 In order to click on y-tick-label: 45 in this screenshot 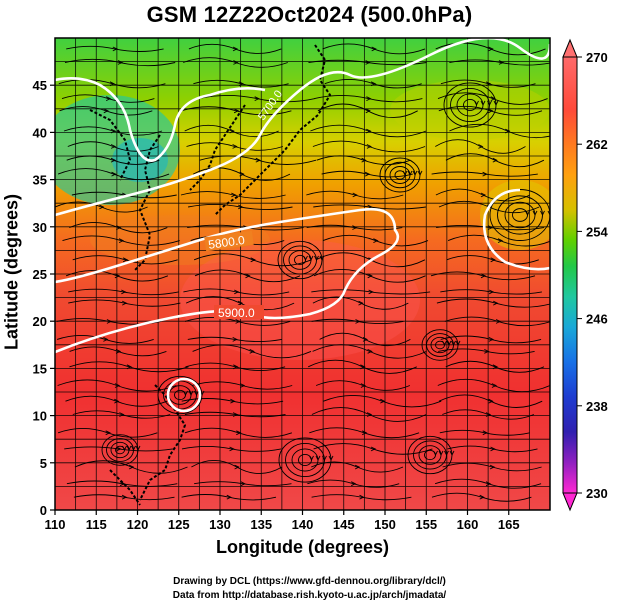, I will do `click(40, 85)`.